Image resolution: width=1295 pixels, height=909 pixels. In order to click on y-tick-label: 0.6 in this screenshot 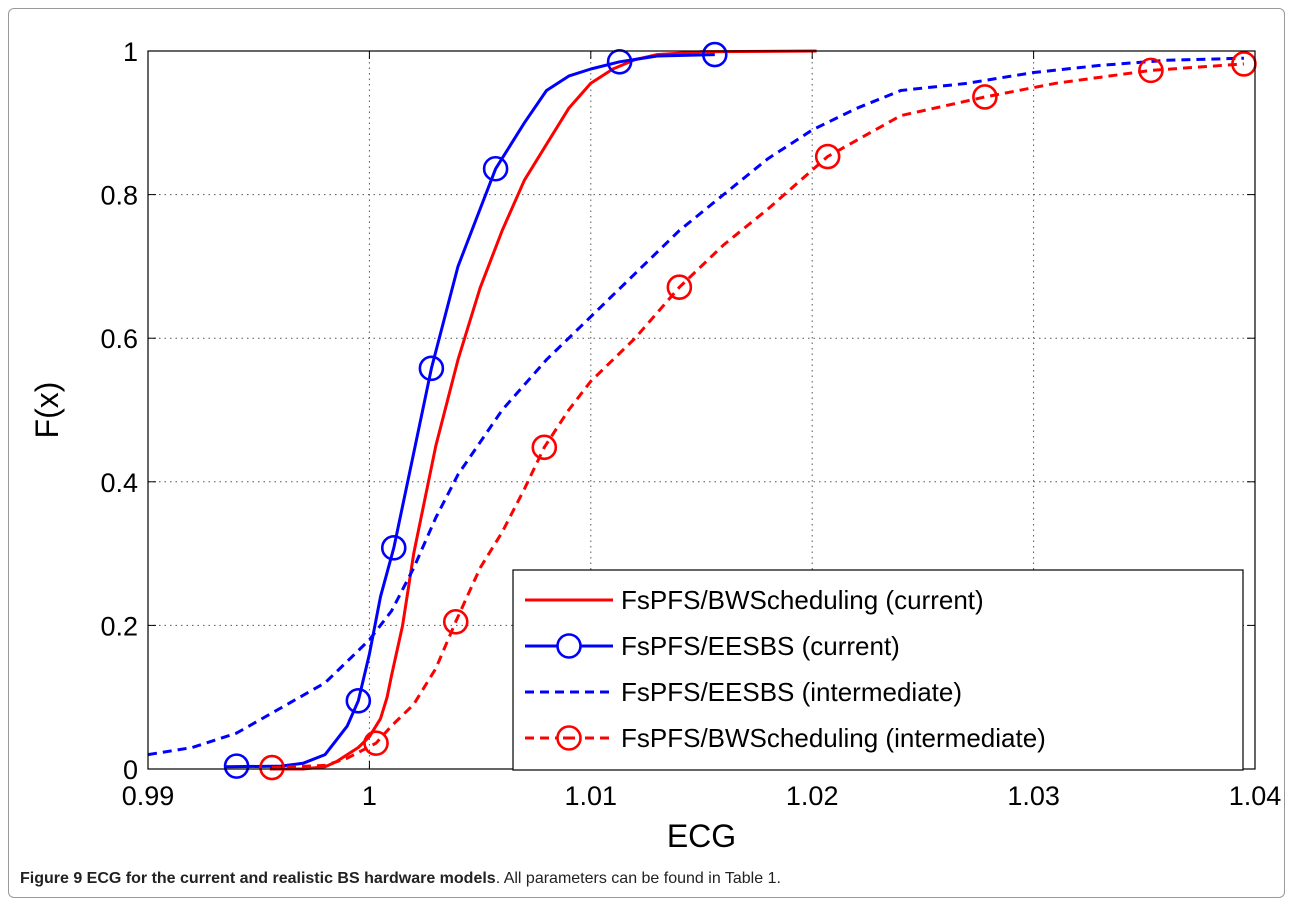, I will do `click(119, 339)`.